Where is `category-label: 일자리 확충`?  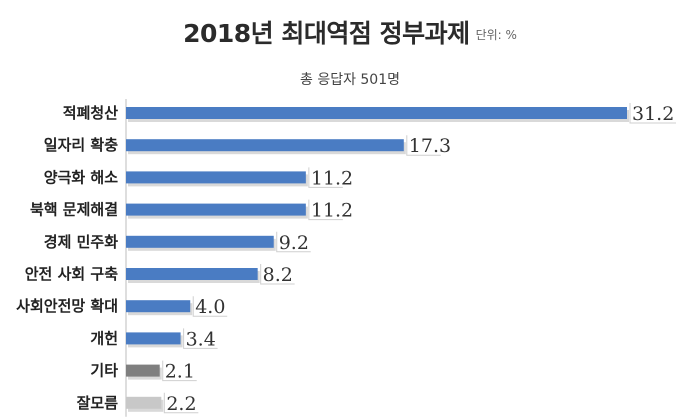 category-label: 일자리 확충 is located at coordinates (81, 145).